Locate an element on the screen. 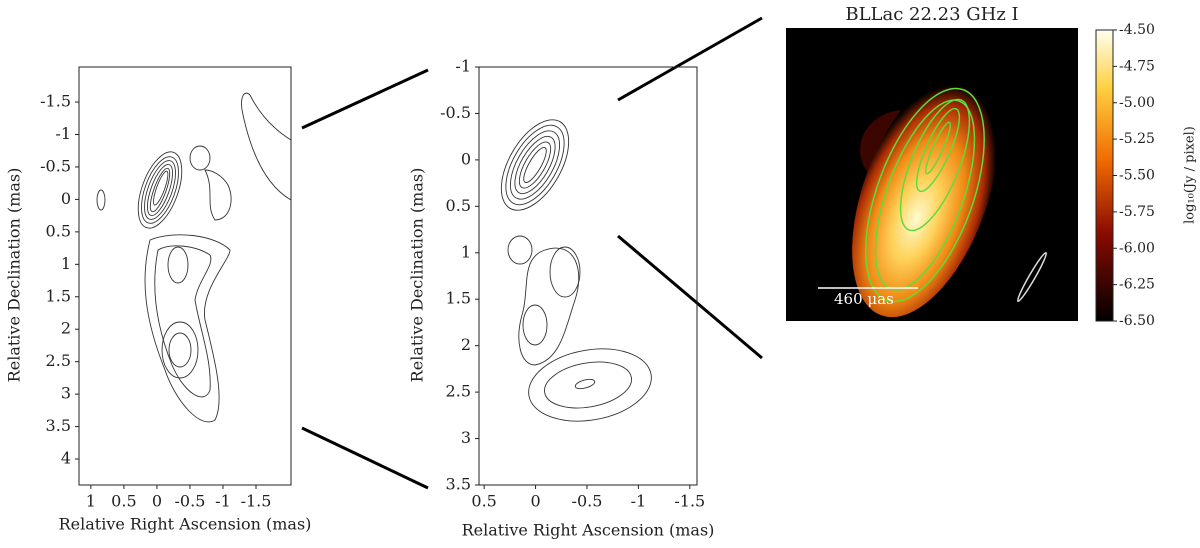  image is located at coordinates (950, 175).